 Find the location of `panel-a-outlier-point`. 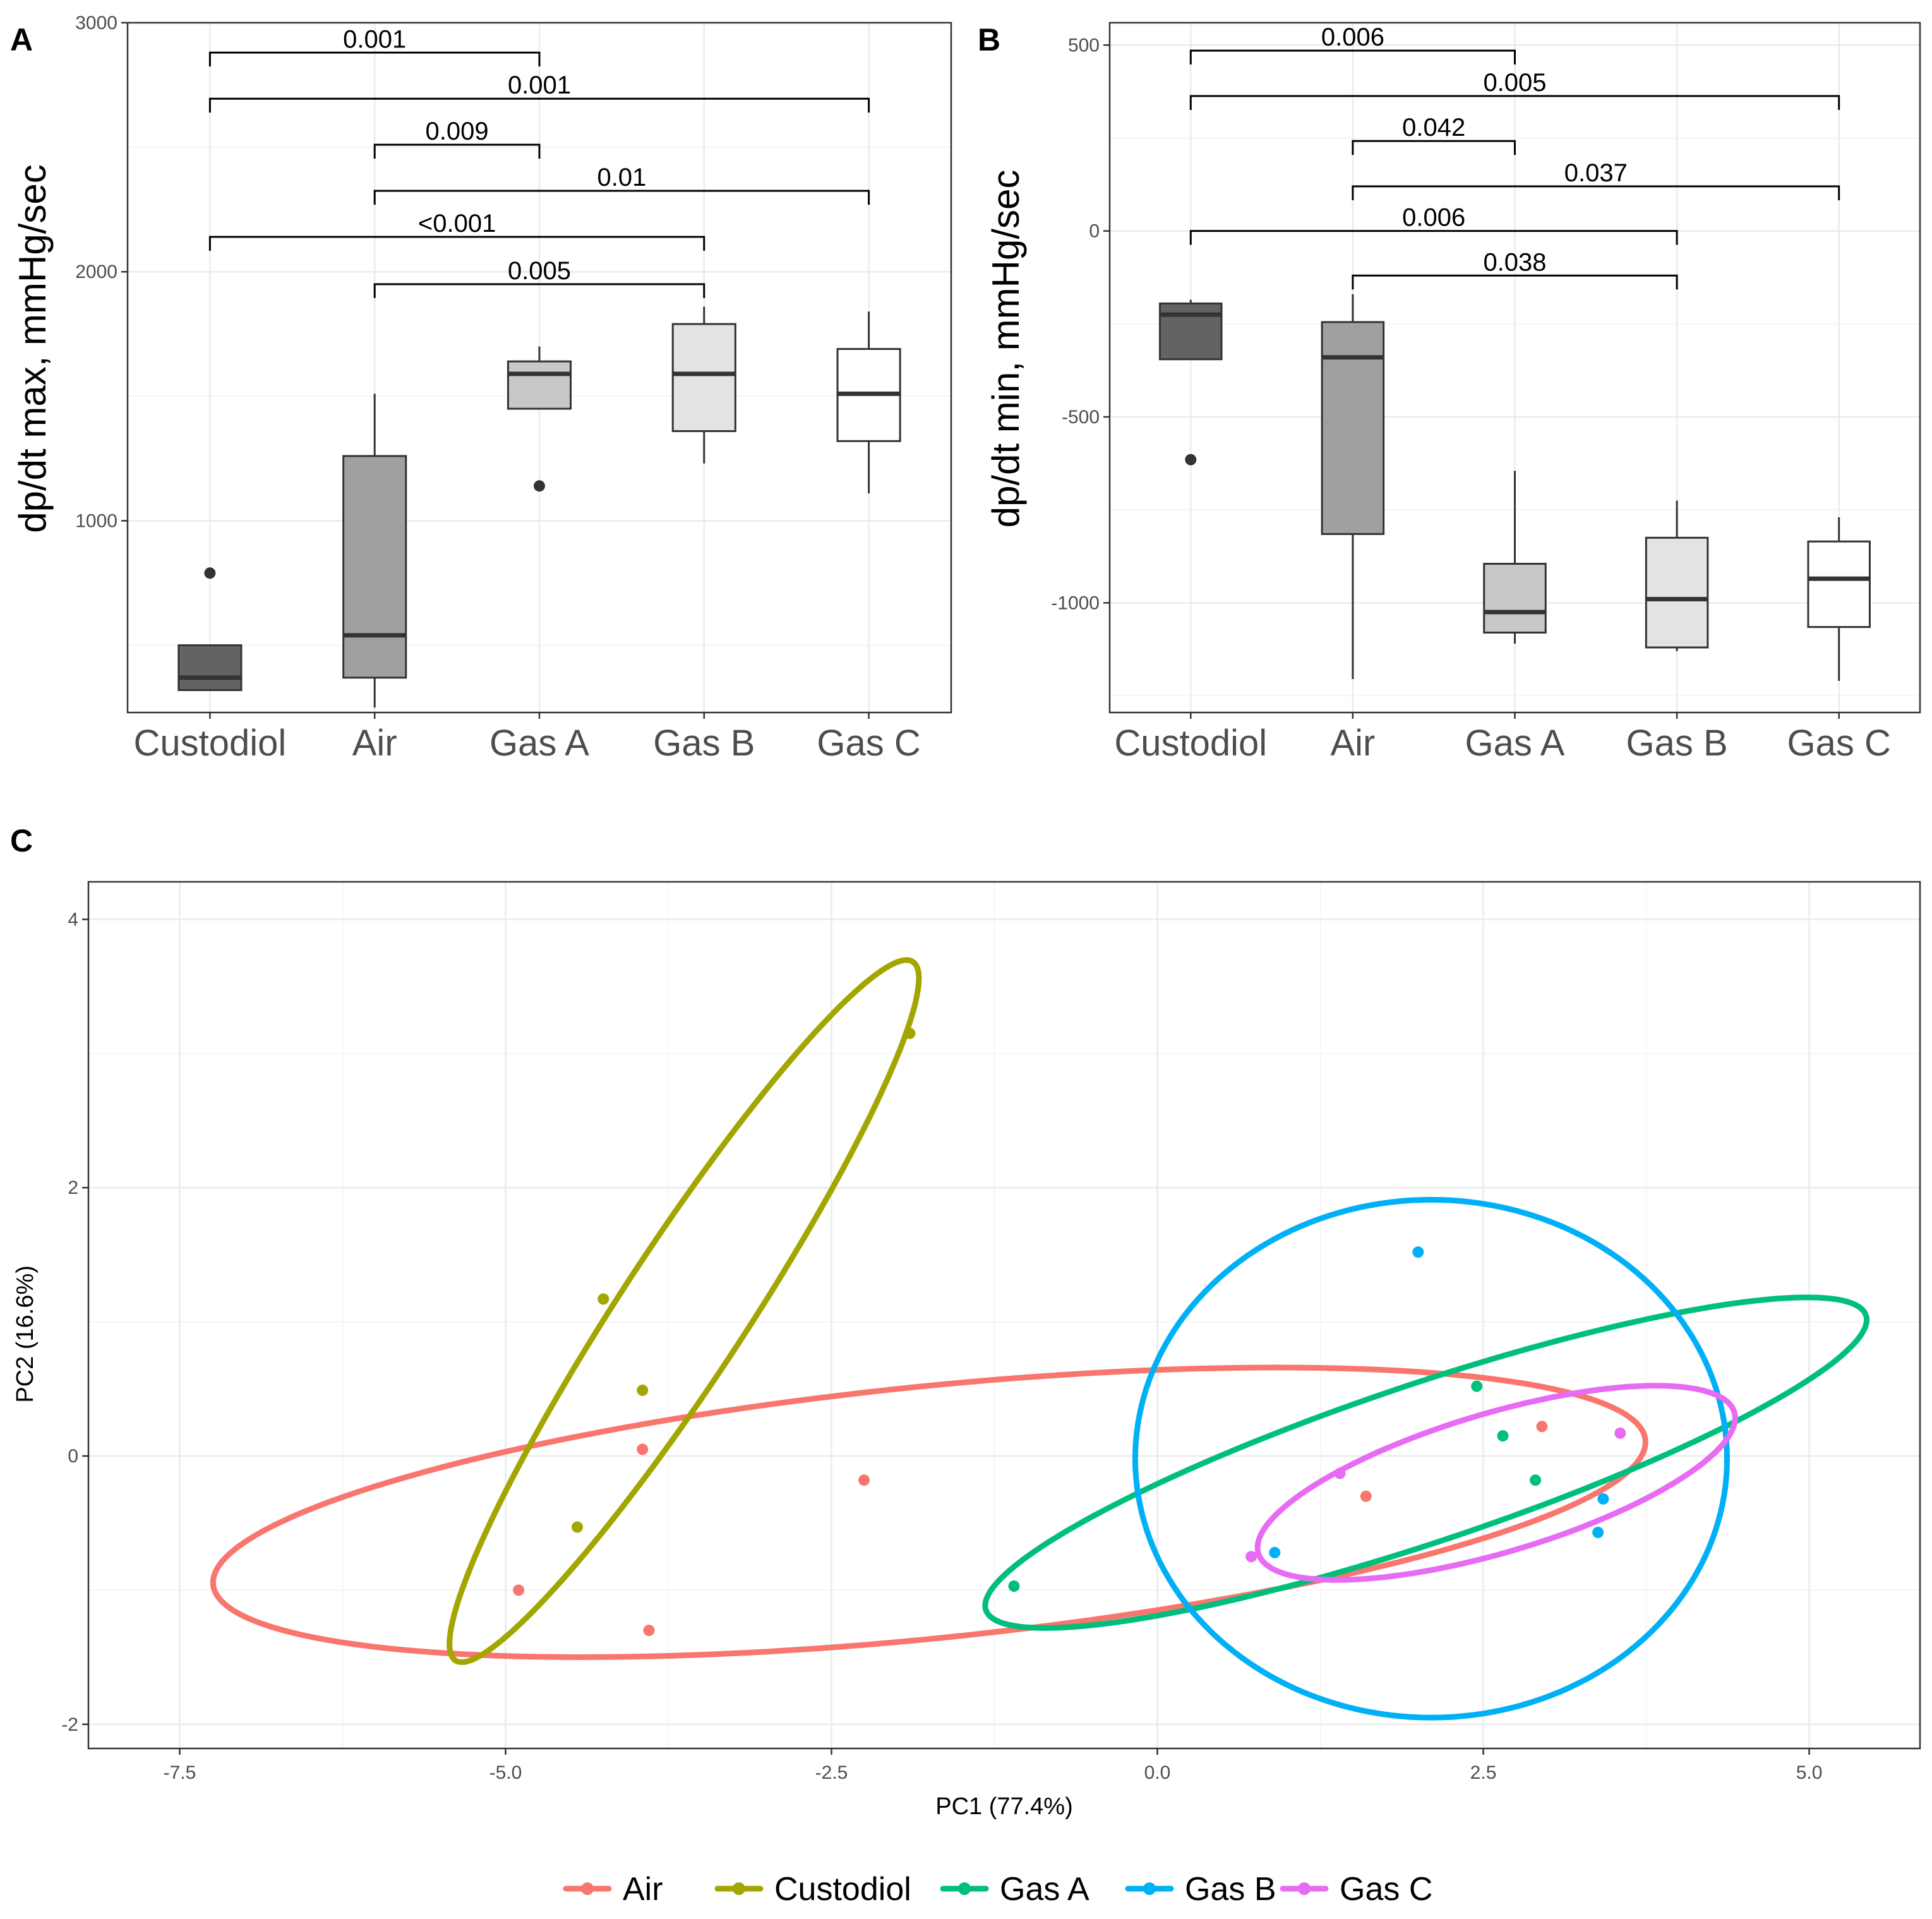

panel-a-outlier-point is located at coordinates (210, 573).